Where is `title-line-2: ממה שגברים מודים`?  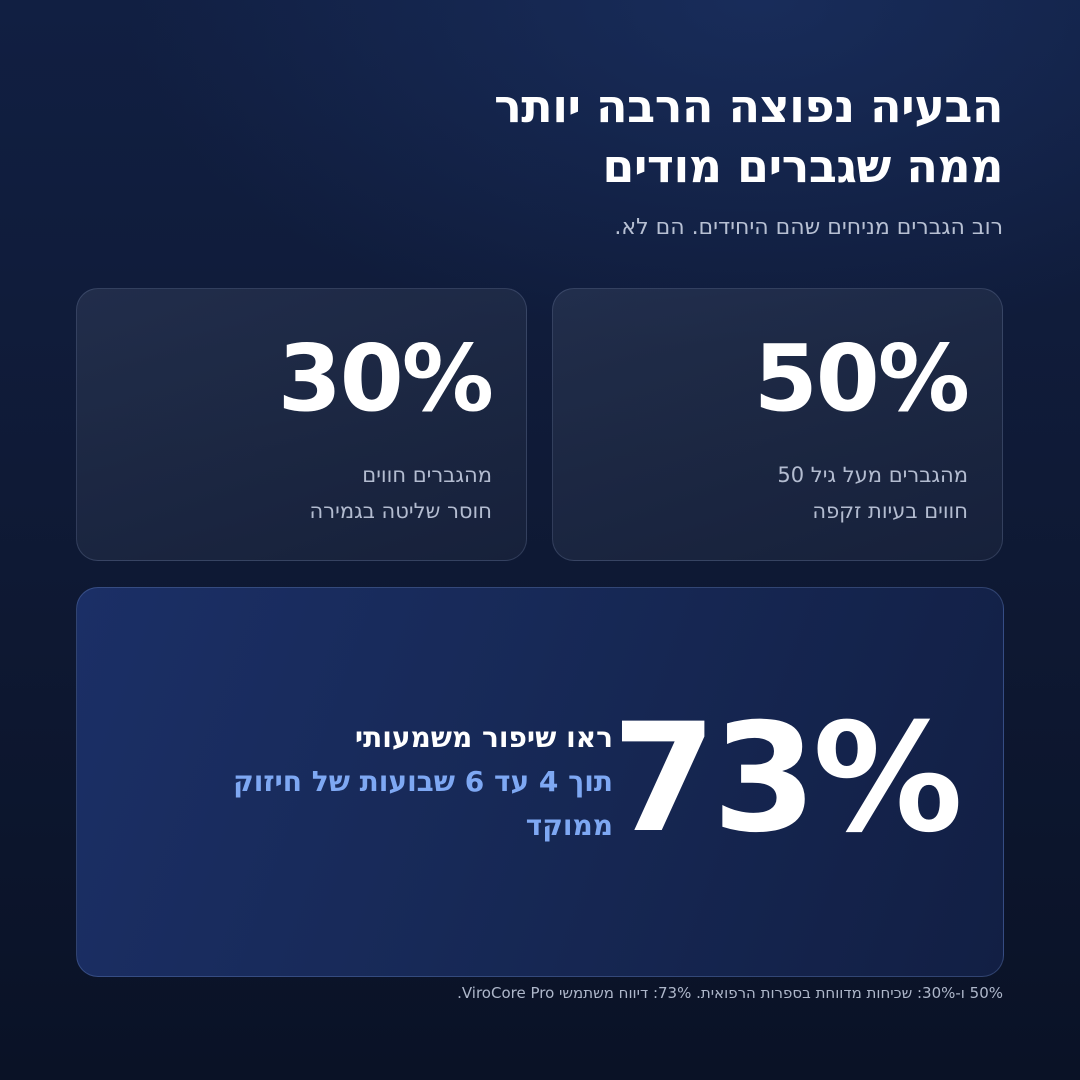 title-line-2: ממה שגברים מודים is located at coordinates (802, 166).